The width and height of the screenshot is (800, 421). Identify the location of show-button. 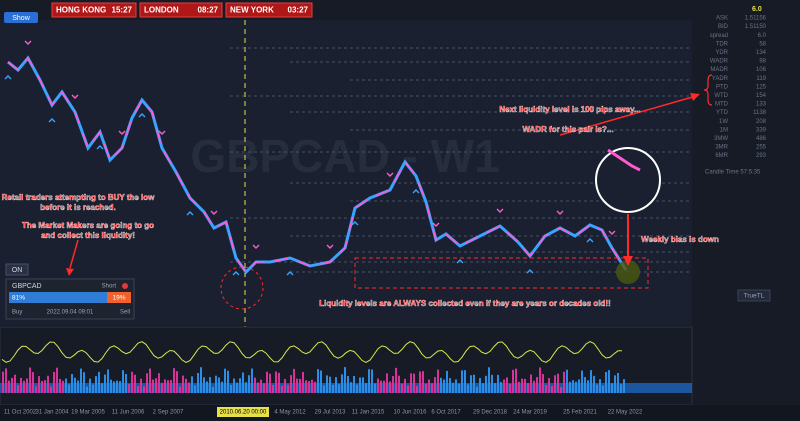
(21, 17).